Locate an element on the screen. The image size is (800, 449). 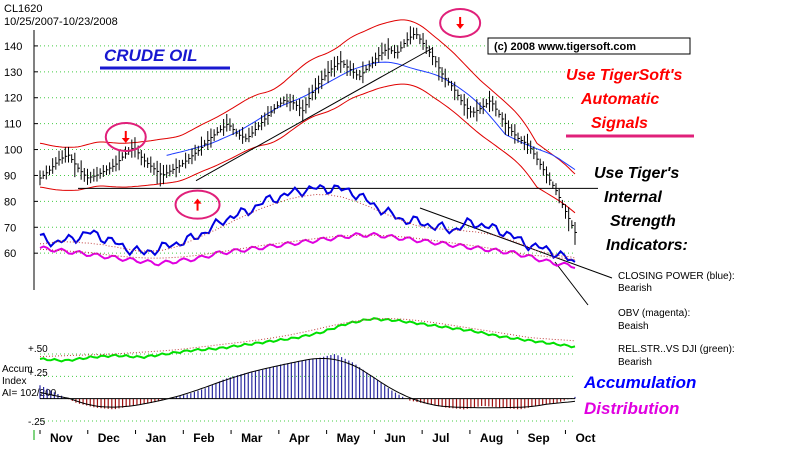
month-label: Jan is located at coordinates (156, 438).